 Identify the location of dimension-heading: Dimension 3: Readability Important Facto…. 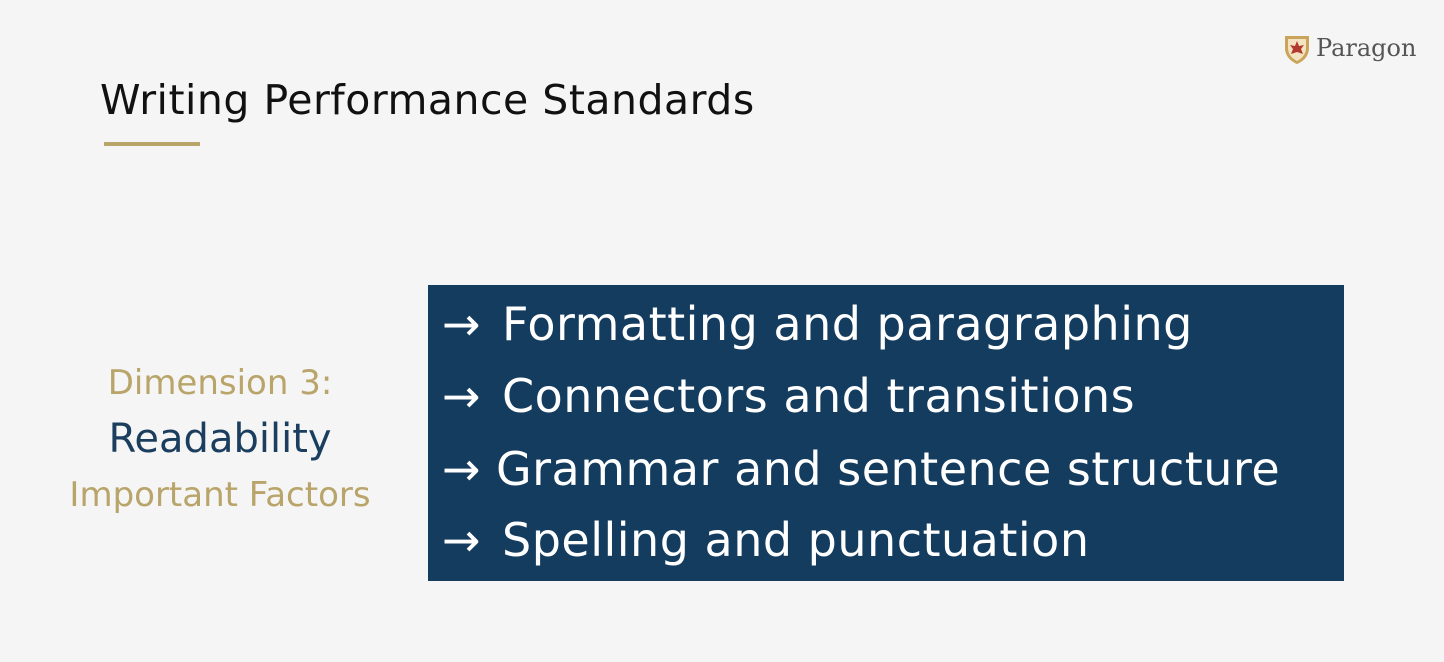
(220, 439).